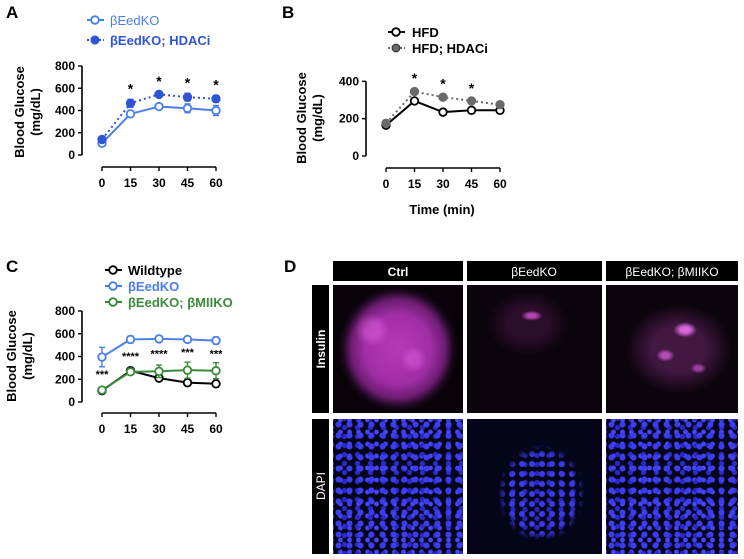 This screenshot has height=559, width=744. What do you see at coordinates (672, 271) in the screenshot?
I see `column-header-bg-ko2` at bounding box center [672, 271].